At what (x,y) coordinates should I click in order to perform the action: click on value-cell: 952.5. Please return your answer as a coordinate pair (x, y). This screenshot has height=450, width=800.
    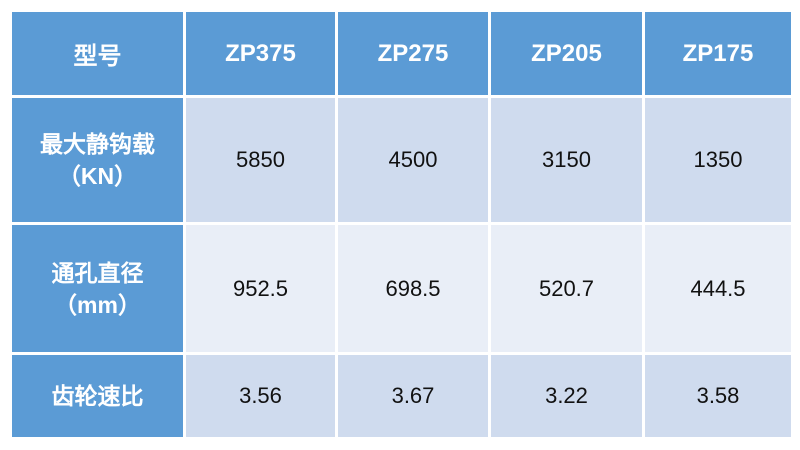
    Looking at the image, I should click on (260, 288).